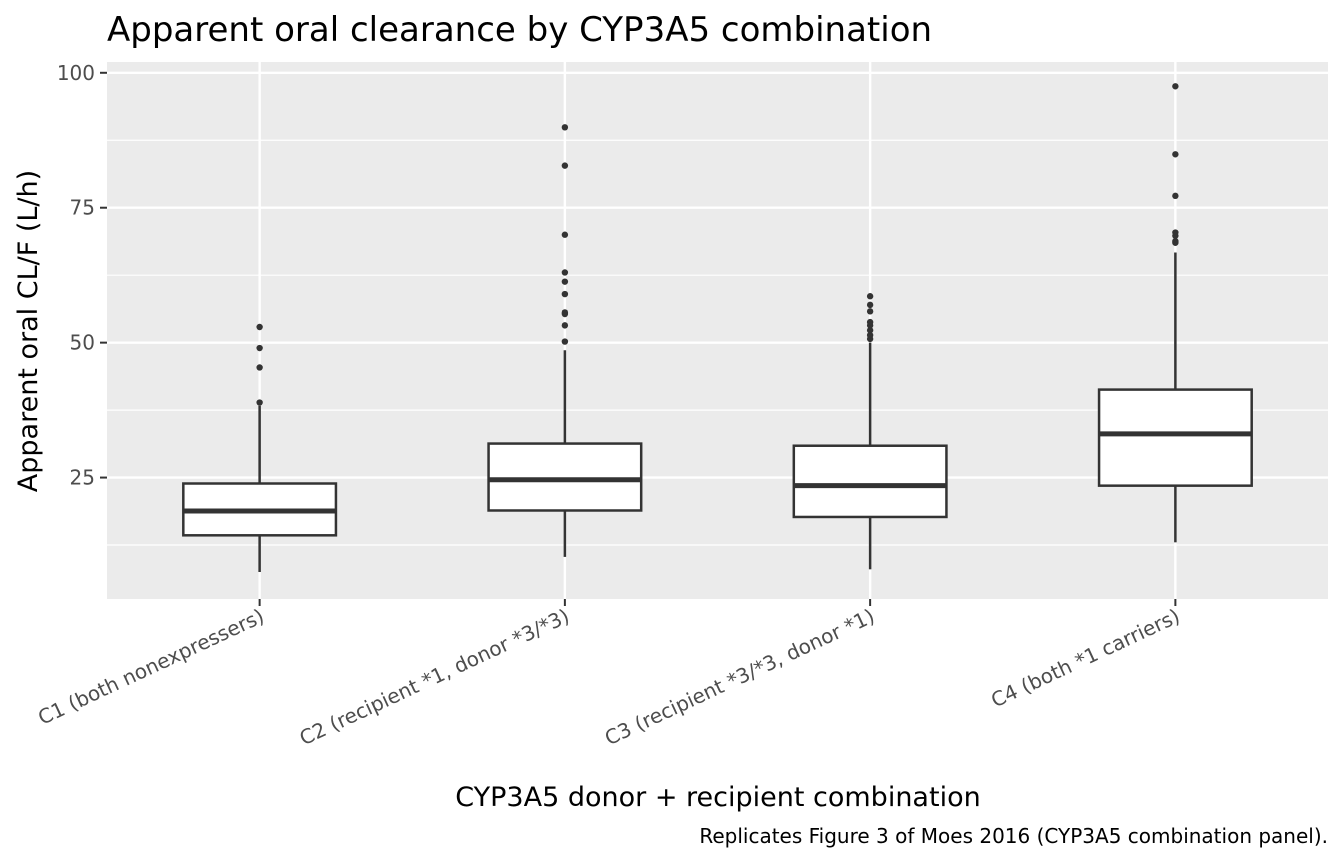 This screenshot has width=1344, height=864. Describe the element at coordinates (28, 331) in the screenshot. I see `y-axis-title: Apparent oral CL/F (L/h)` at that location.